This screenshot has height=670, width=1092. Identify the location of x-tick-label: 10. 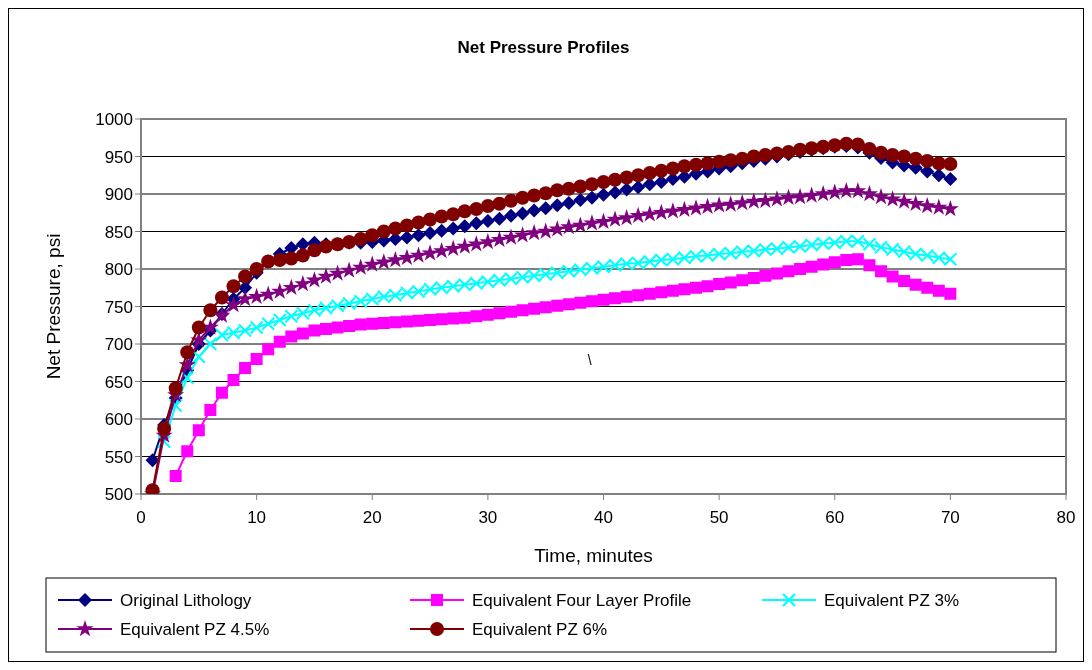
(257, 517).